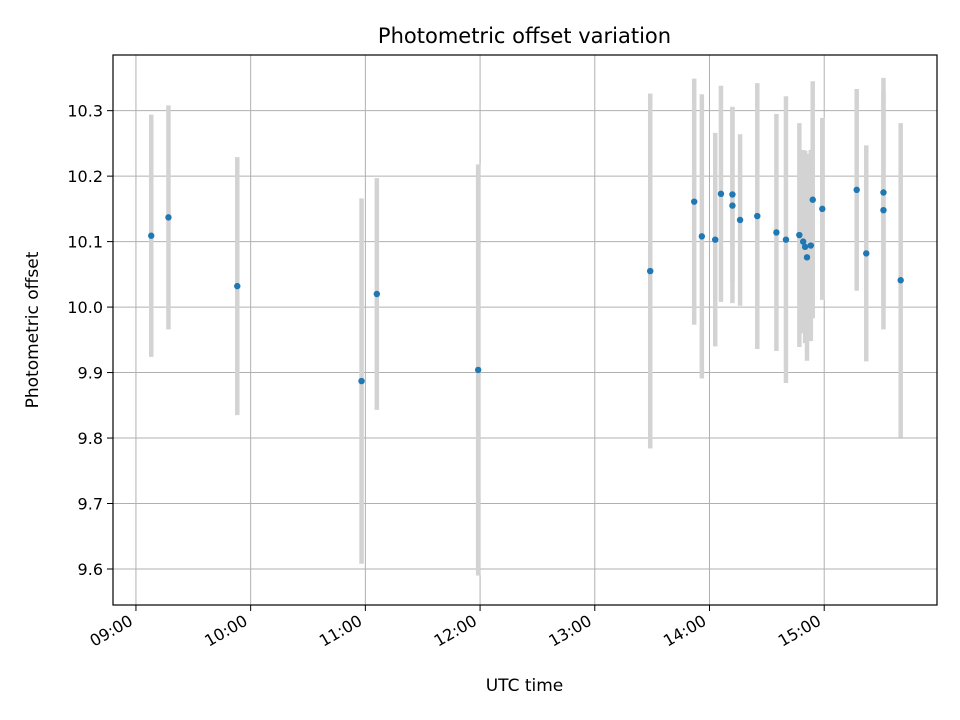  What do you see at coordinates (225, 631) in the screenshot?
I see `x-tick-label: 10:00` at bounding box center [225, 631].